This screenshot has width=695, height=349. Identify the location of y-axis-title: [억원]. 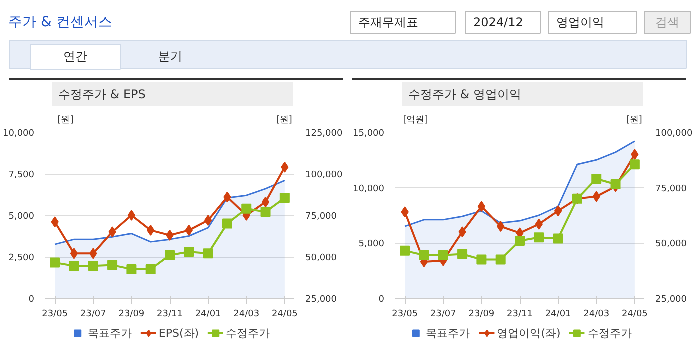
(415, 121).